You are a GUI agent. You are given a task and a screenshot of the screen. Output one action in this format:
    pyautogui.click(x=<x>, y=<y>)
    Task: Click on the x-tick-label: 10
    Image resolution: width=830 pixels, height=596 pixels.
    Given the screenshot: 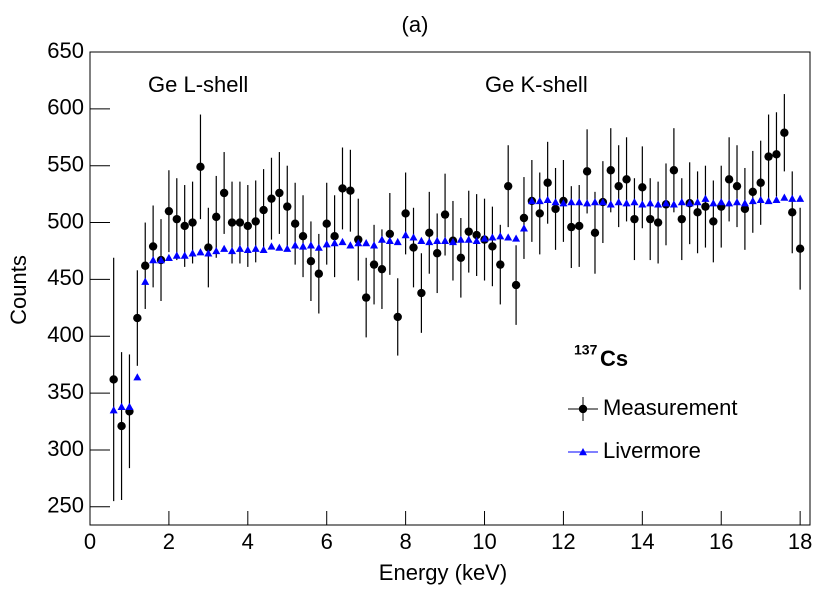 What is the action you would take?
    pyautogui.click(x=484, y=541)
    